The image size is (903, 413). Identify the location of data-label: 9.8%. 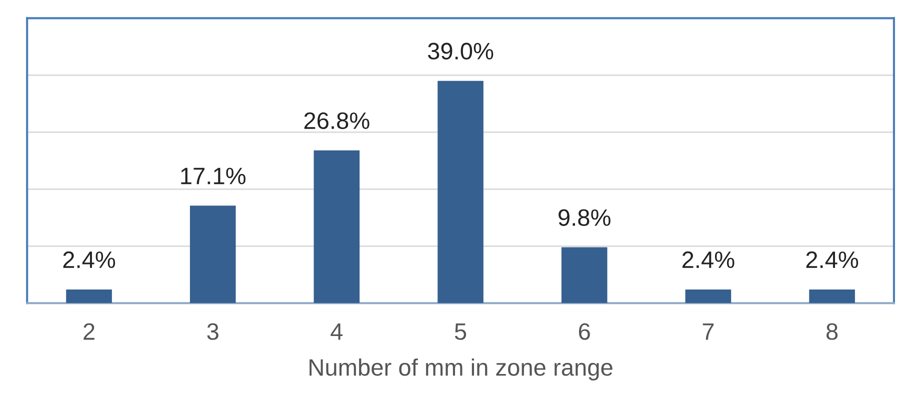
(584, 217).